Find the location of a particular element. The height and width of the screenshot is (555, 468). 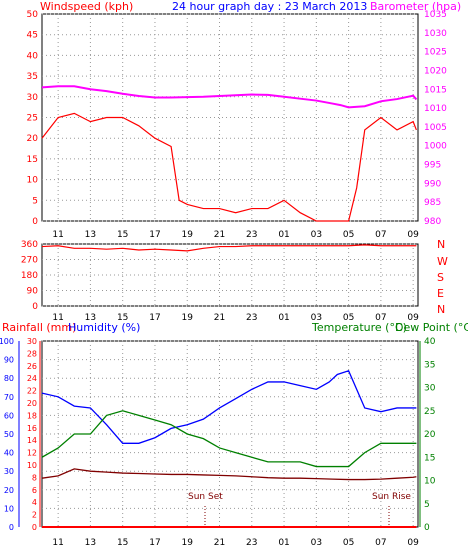

wind-y-tick: 30 is located at coordinates (33, 98).